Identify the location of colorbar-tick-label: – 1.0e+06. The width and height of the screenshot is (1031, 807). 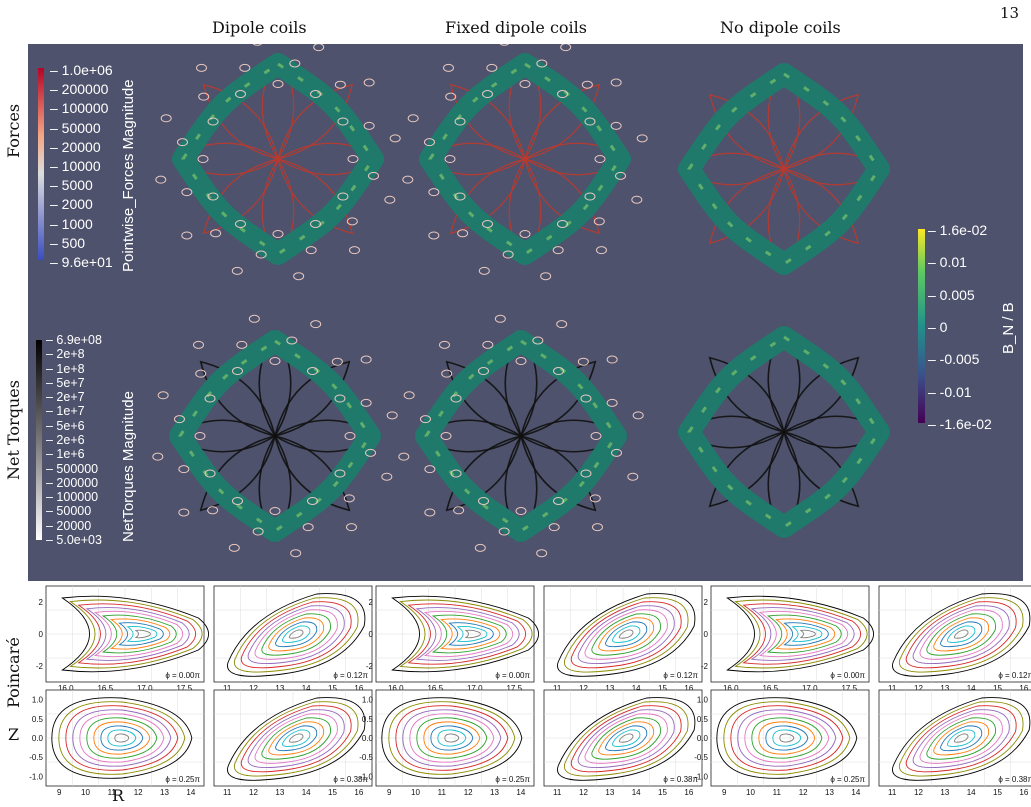
(81, 70).